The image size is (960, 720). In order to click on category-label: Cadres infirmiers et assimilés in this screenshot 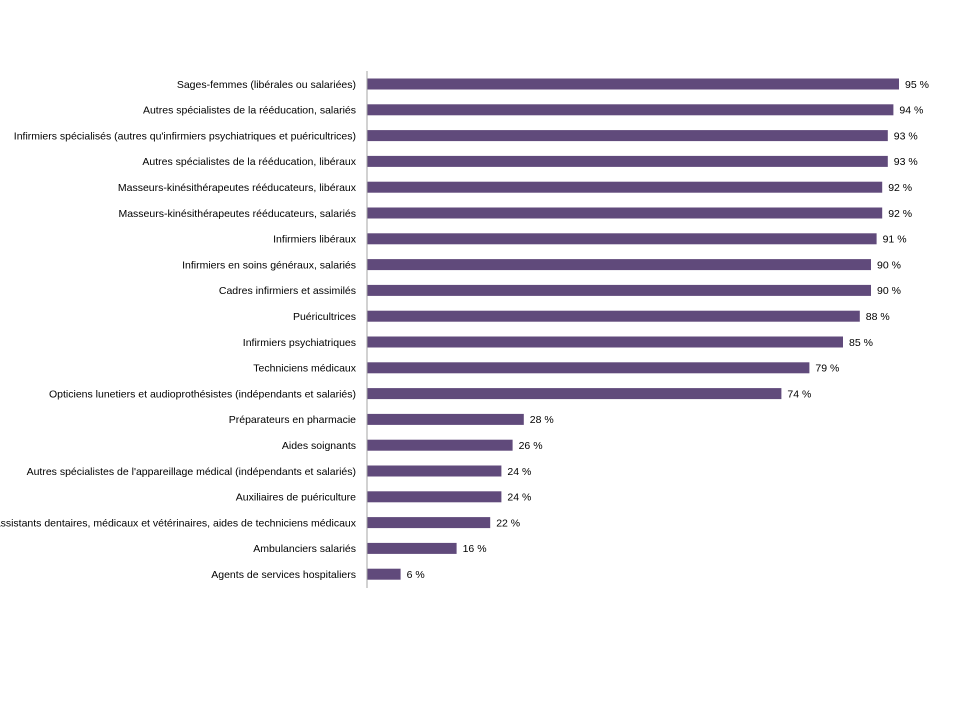, I will do `click(287, 291)`.